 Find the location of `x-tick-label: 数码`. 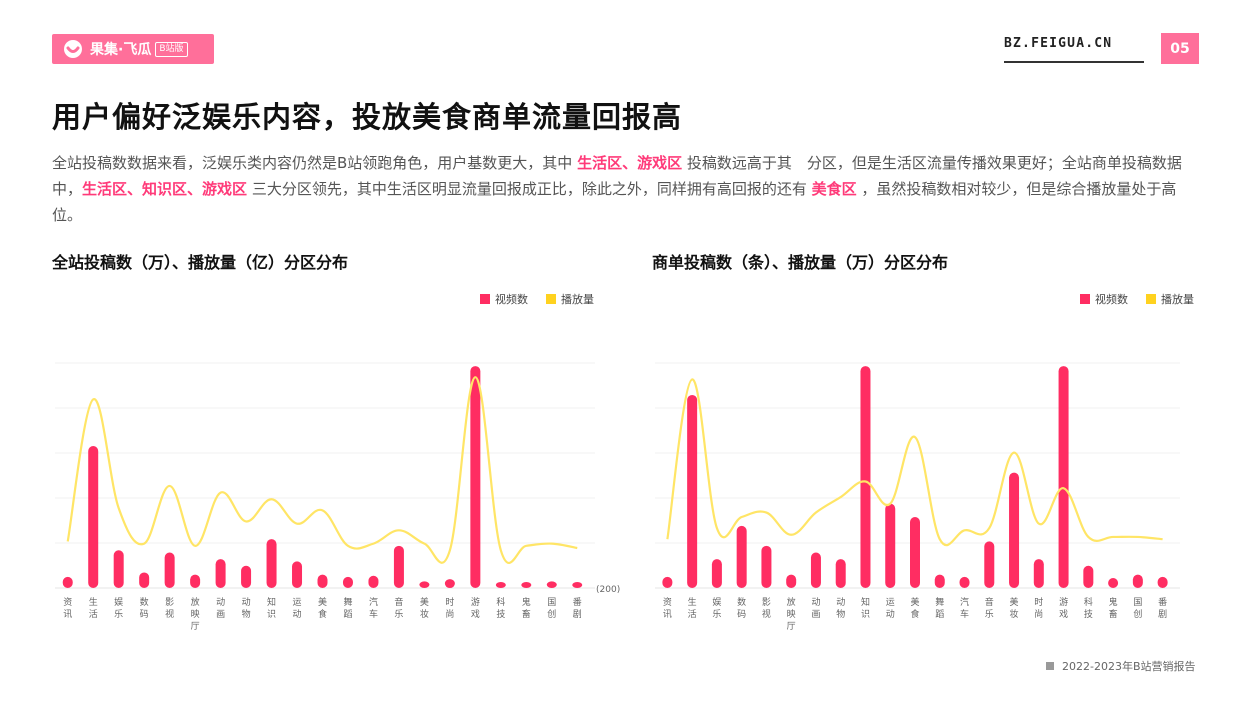

x-tick-label: 数码 is located at coordinates (741, 608).